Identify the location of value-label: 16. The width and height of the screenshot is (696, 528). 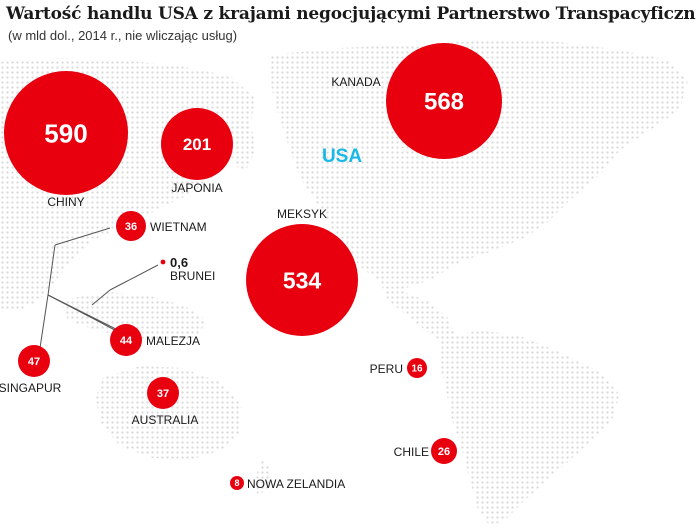
(417, 369).